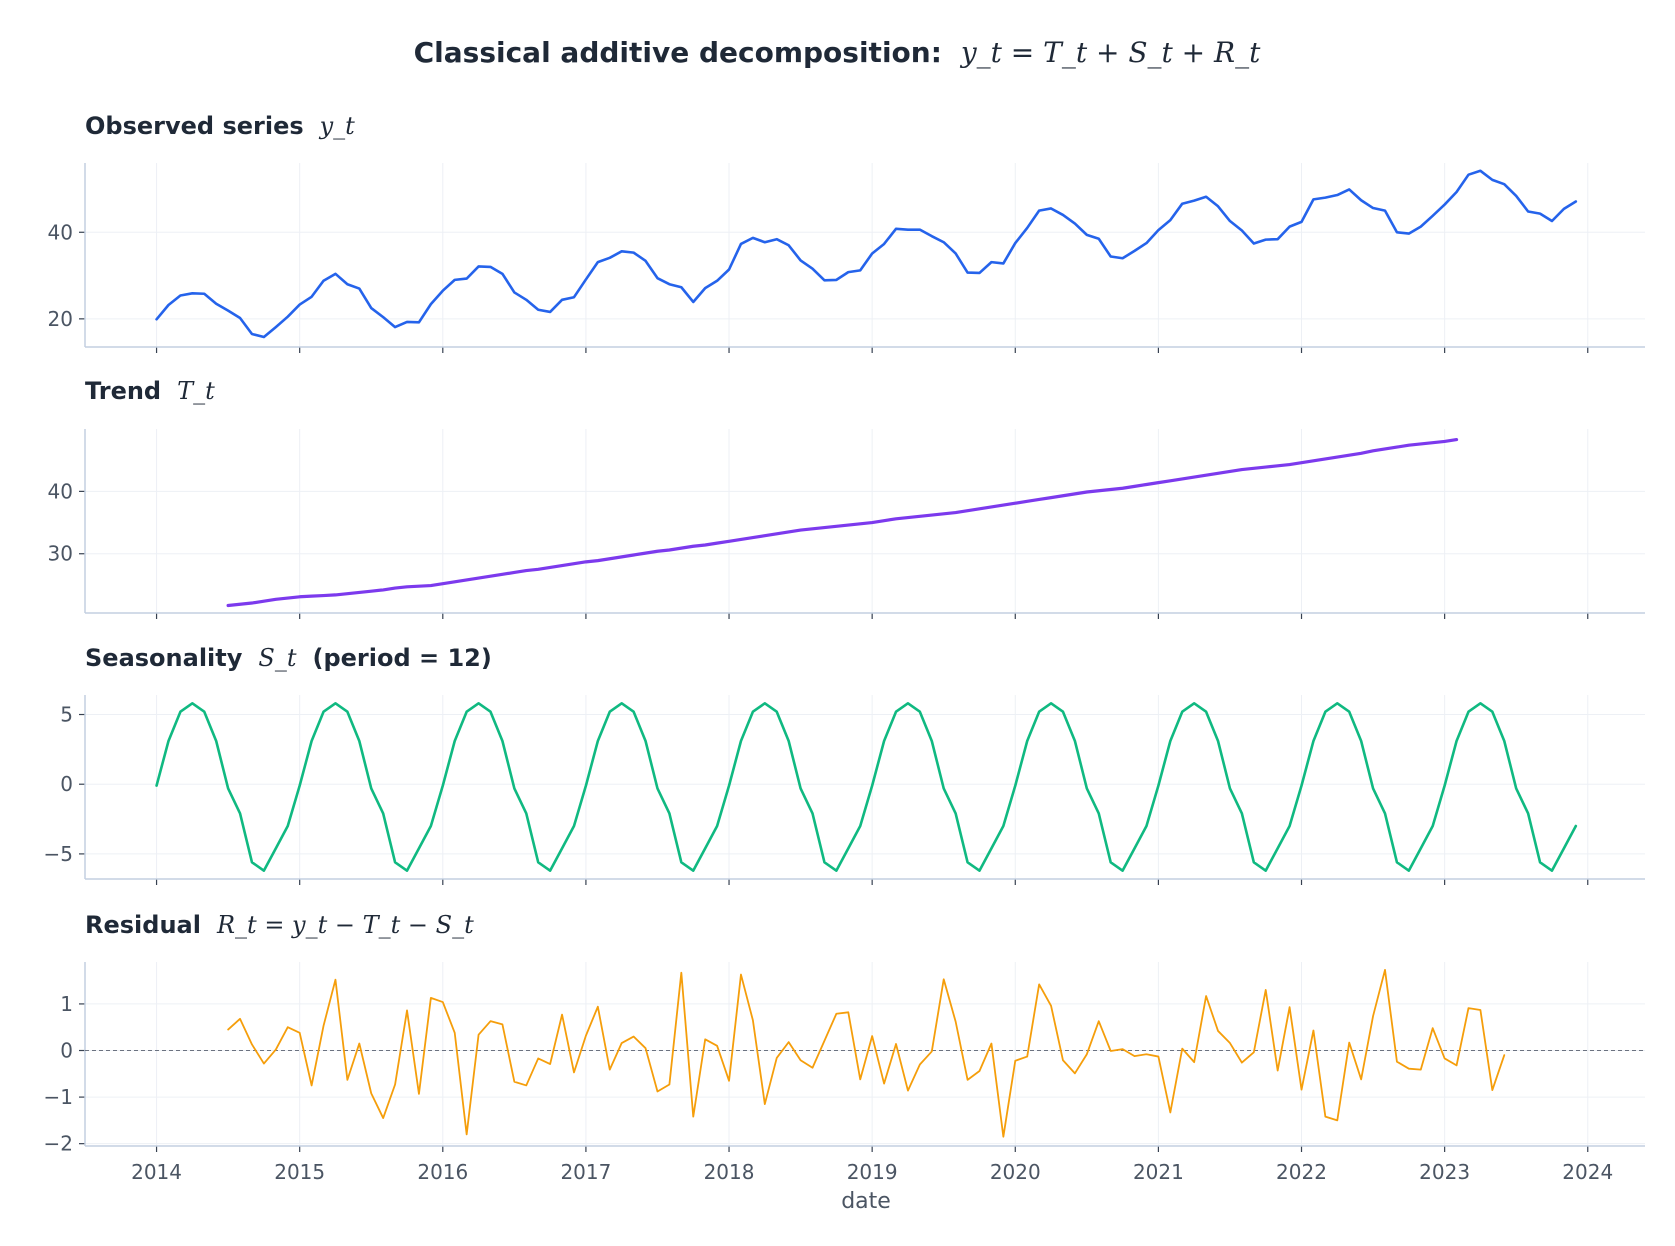 The image size is (1675, 1246). What do you see at coordinates (58, 854) in the screenshot?
I see `y-tick-label: −5` at bounding box center [58, 854].